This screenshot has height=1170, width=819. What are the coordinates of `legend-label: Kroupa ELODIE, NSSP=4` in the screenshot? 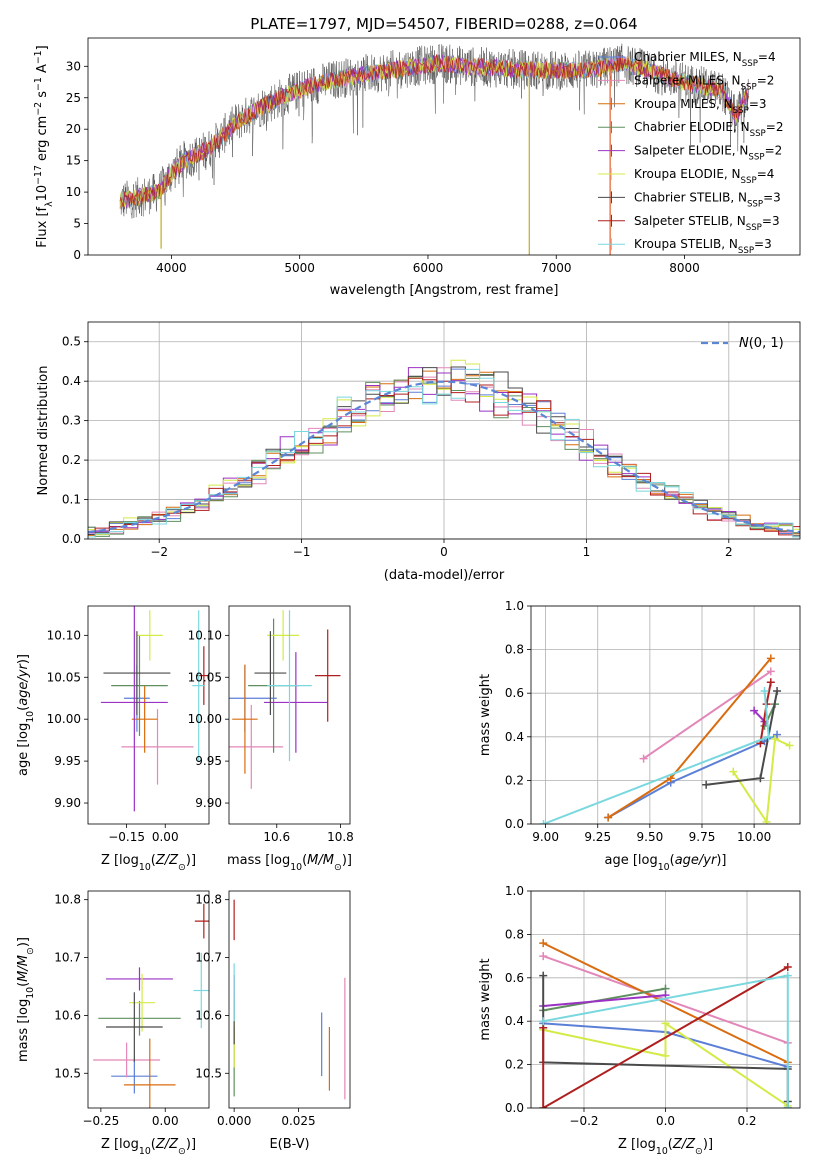 It's located at (704, 176).